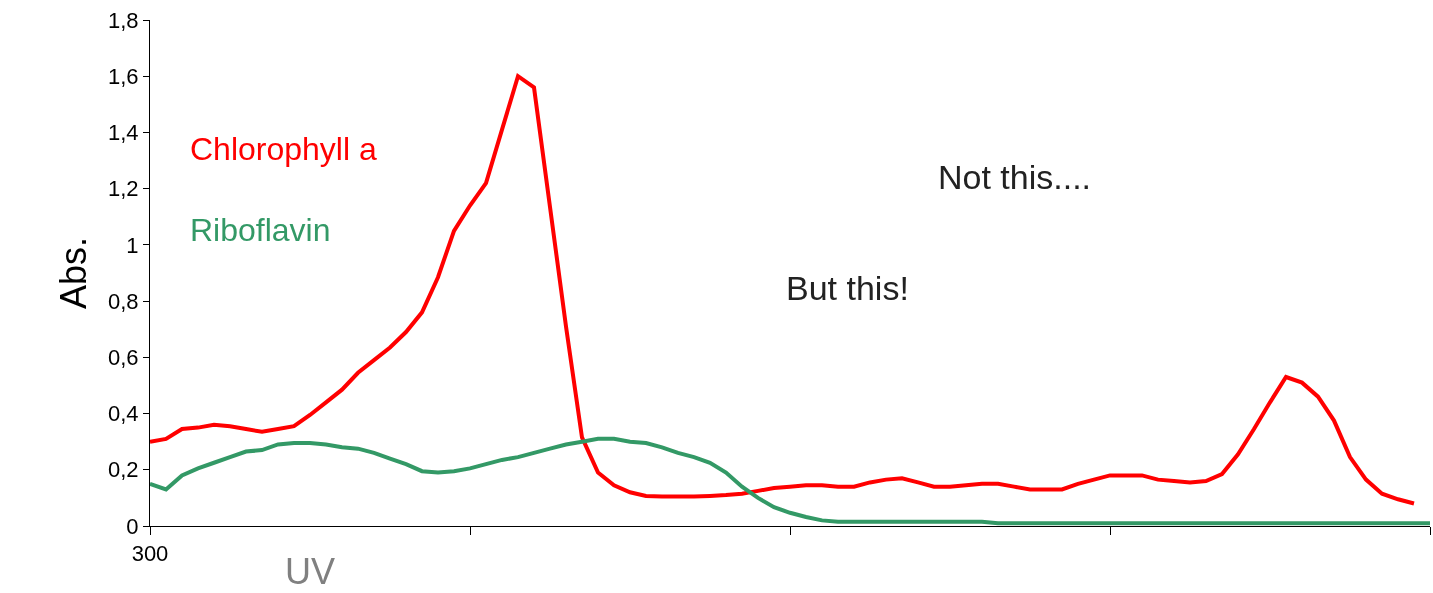 This screenshot has height=593, width=1433. Describe the element at coordinates (283, 149) in the screenshot. I see `text: Chlorophyll a` at that location.